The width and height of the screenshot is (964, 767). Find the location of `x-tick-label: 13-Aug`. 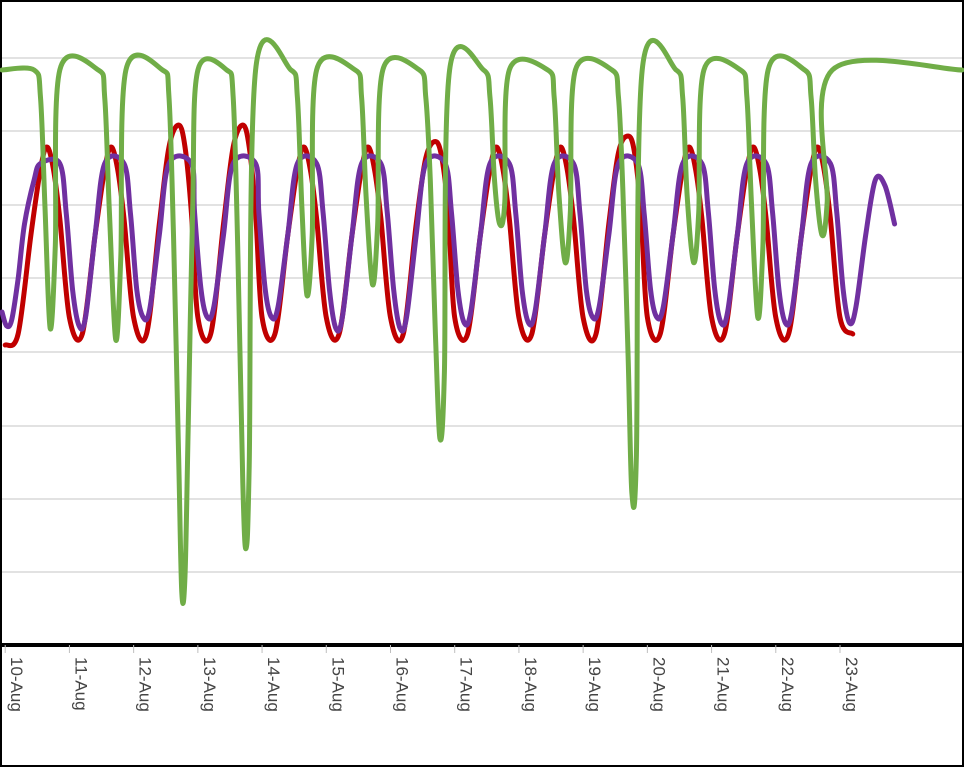

x-tick-label: 13-Aug is located at coordinates (209, 684).